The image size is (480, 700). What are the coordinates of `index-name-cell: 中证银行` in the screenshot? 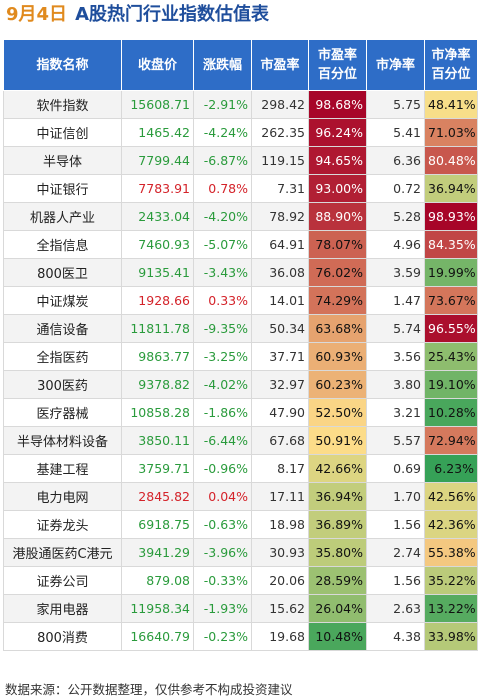 It's located at (62, 188).